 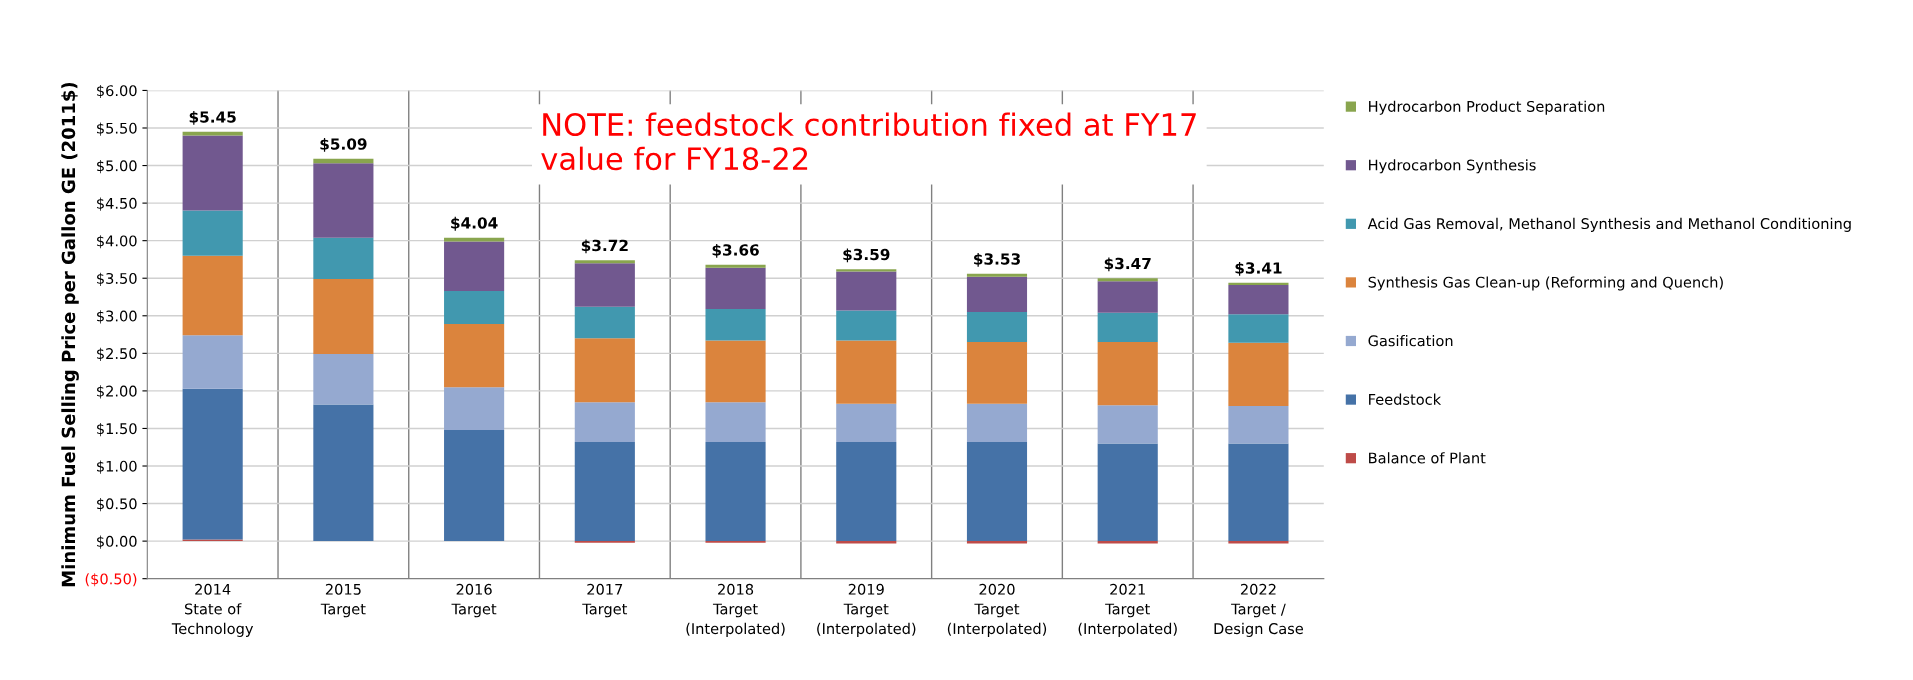 I want to click on y-tick-label: $4.00, so click(x=117, y=242).